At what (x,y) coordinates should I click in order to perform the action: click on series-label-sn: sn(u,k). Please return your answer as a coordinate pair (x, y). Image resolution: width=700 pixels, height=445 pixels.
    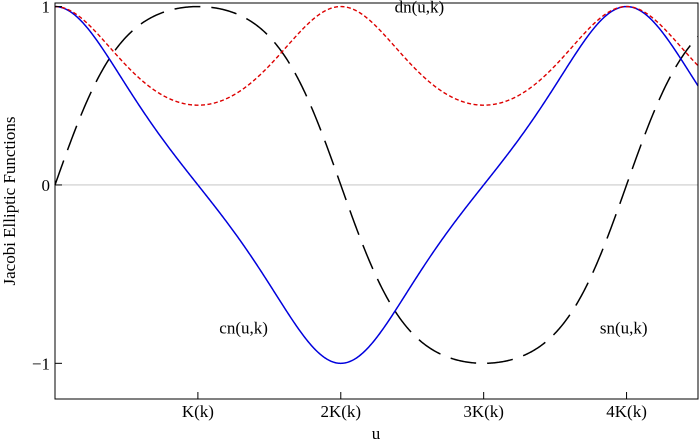
    Looking at the image, I should click on (624, 328).